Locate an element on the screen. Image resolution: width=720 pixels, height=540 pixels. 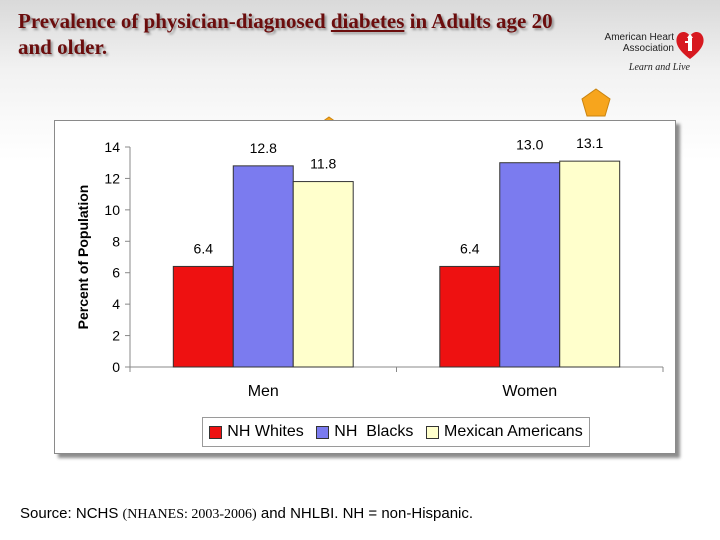
y-tick-label: 2 is located at coordinates (116, 336).